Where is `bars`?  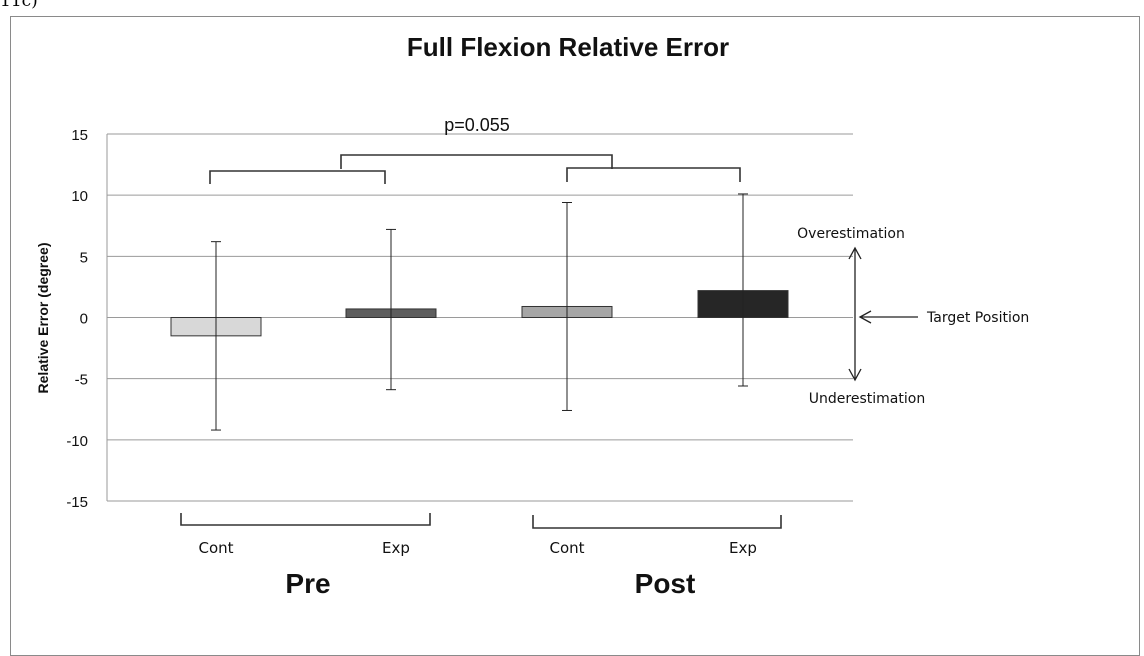 bars is located at coordinates (479, 313).